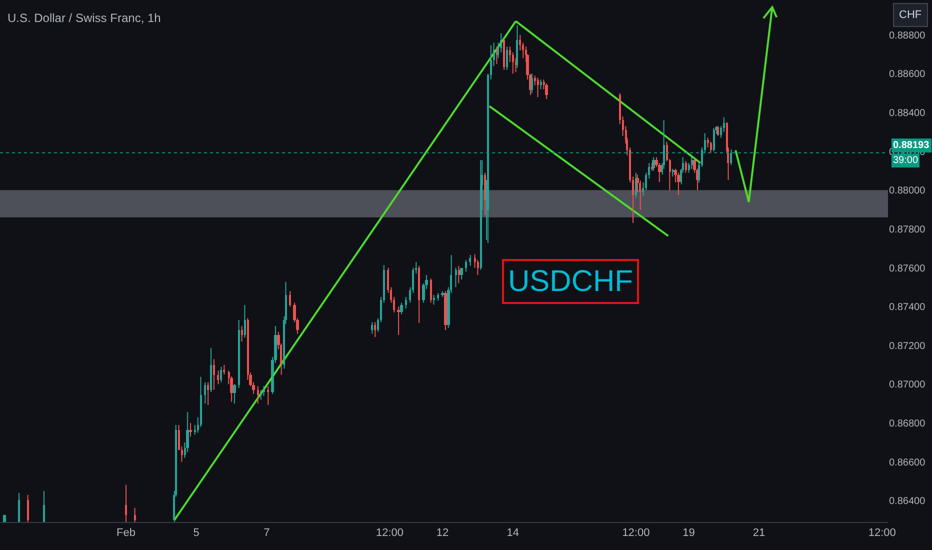  What do you see at coordinates (512, 533) in the screenshot?
I see `x-tick-label: 14` at bounding box center [512, 533].